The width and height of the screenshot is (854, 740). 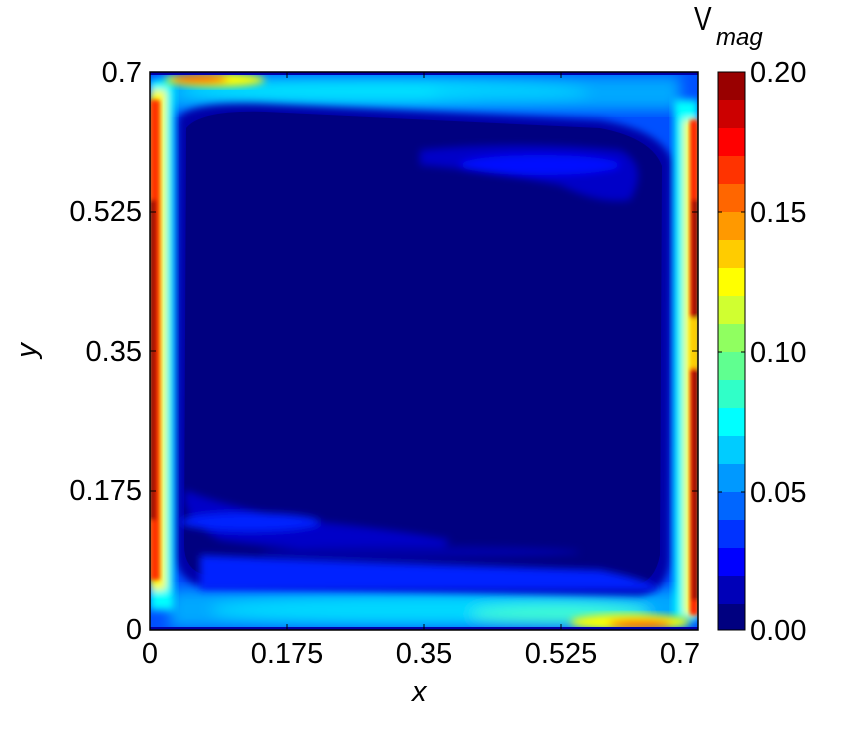 I want to click on y-tick-label: 0.525, so click(x=105, y=212).